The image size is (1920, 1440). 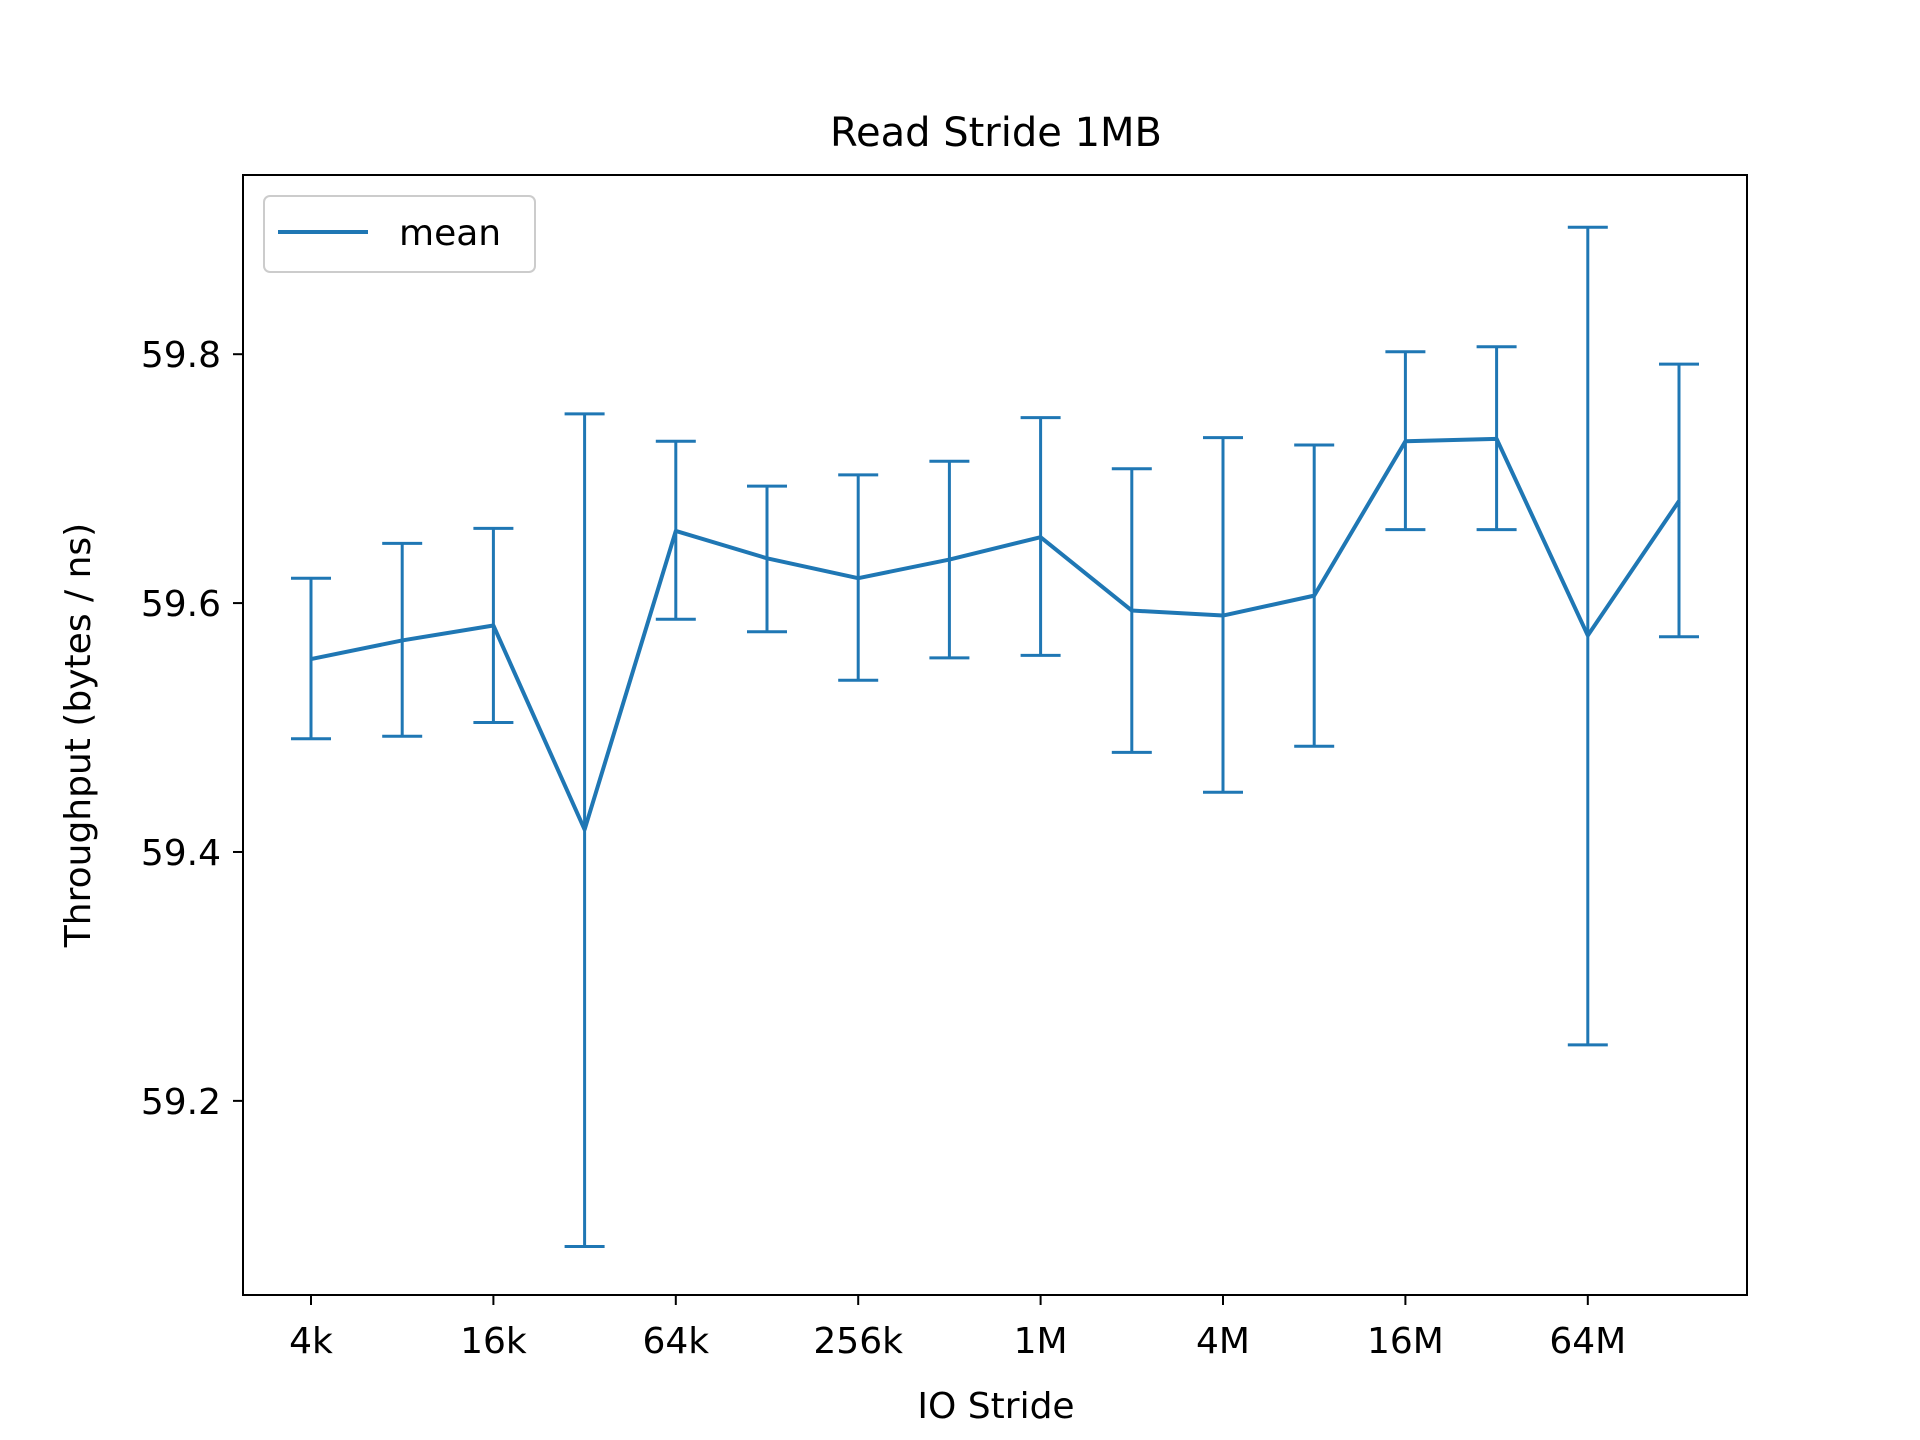 I want to click on y-tick-label: 59.2, so click(x=181, y=1102).